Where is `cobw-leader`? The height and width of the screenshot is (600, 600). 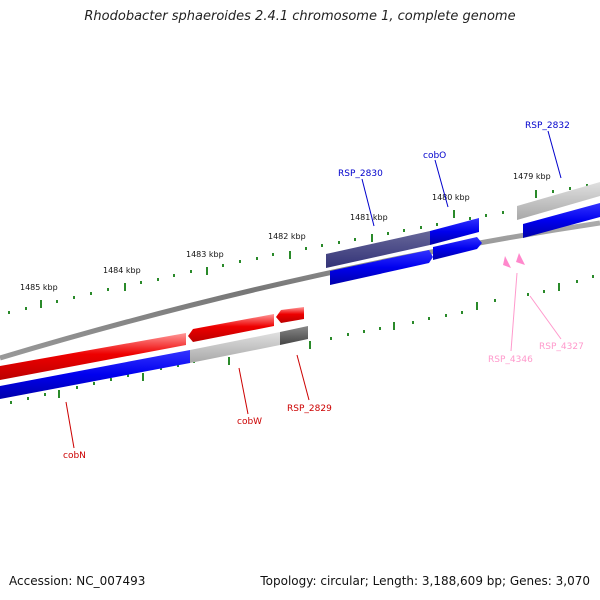
cobw-leader is located at coordinates (243, 391).